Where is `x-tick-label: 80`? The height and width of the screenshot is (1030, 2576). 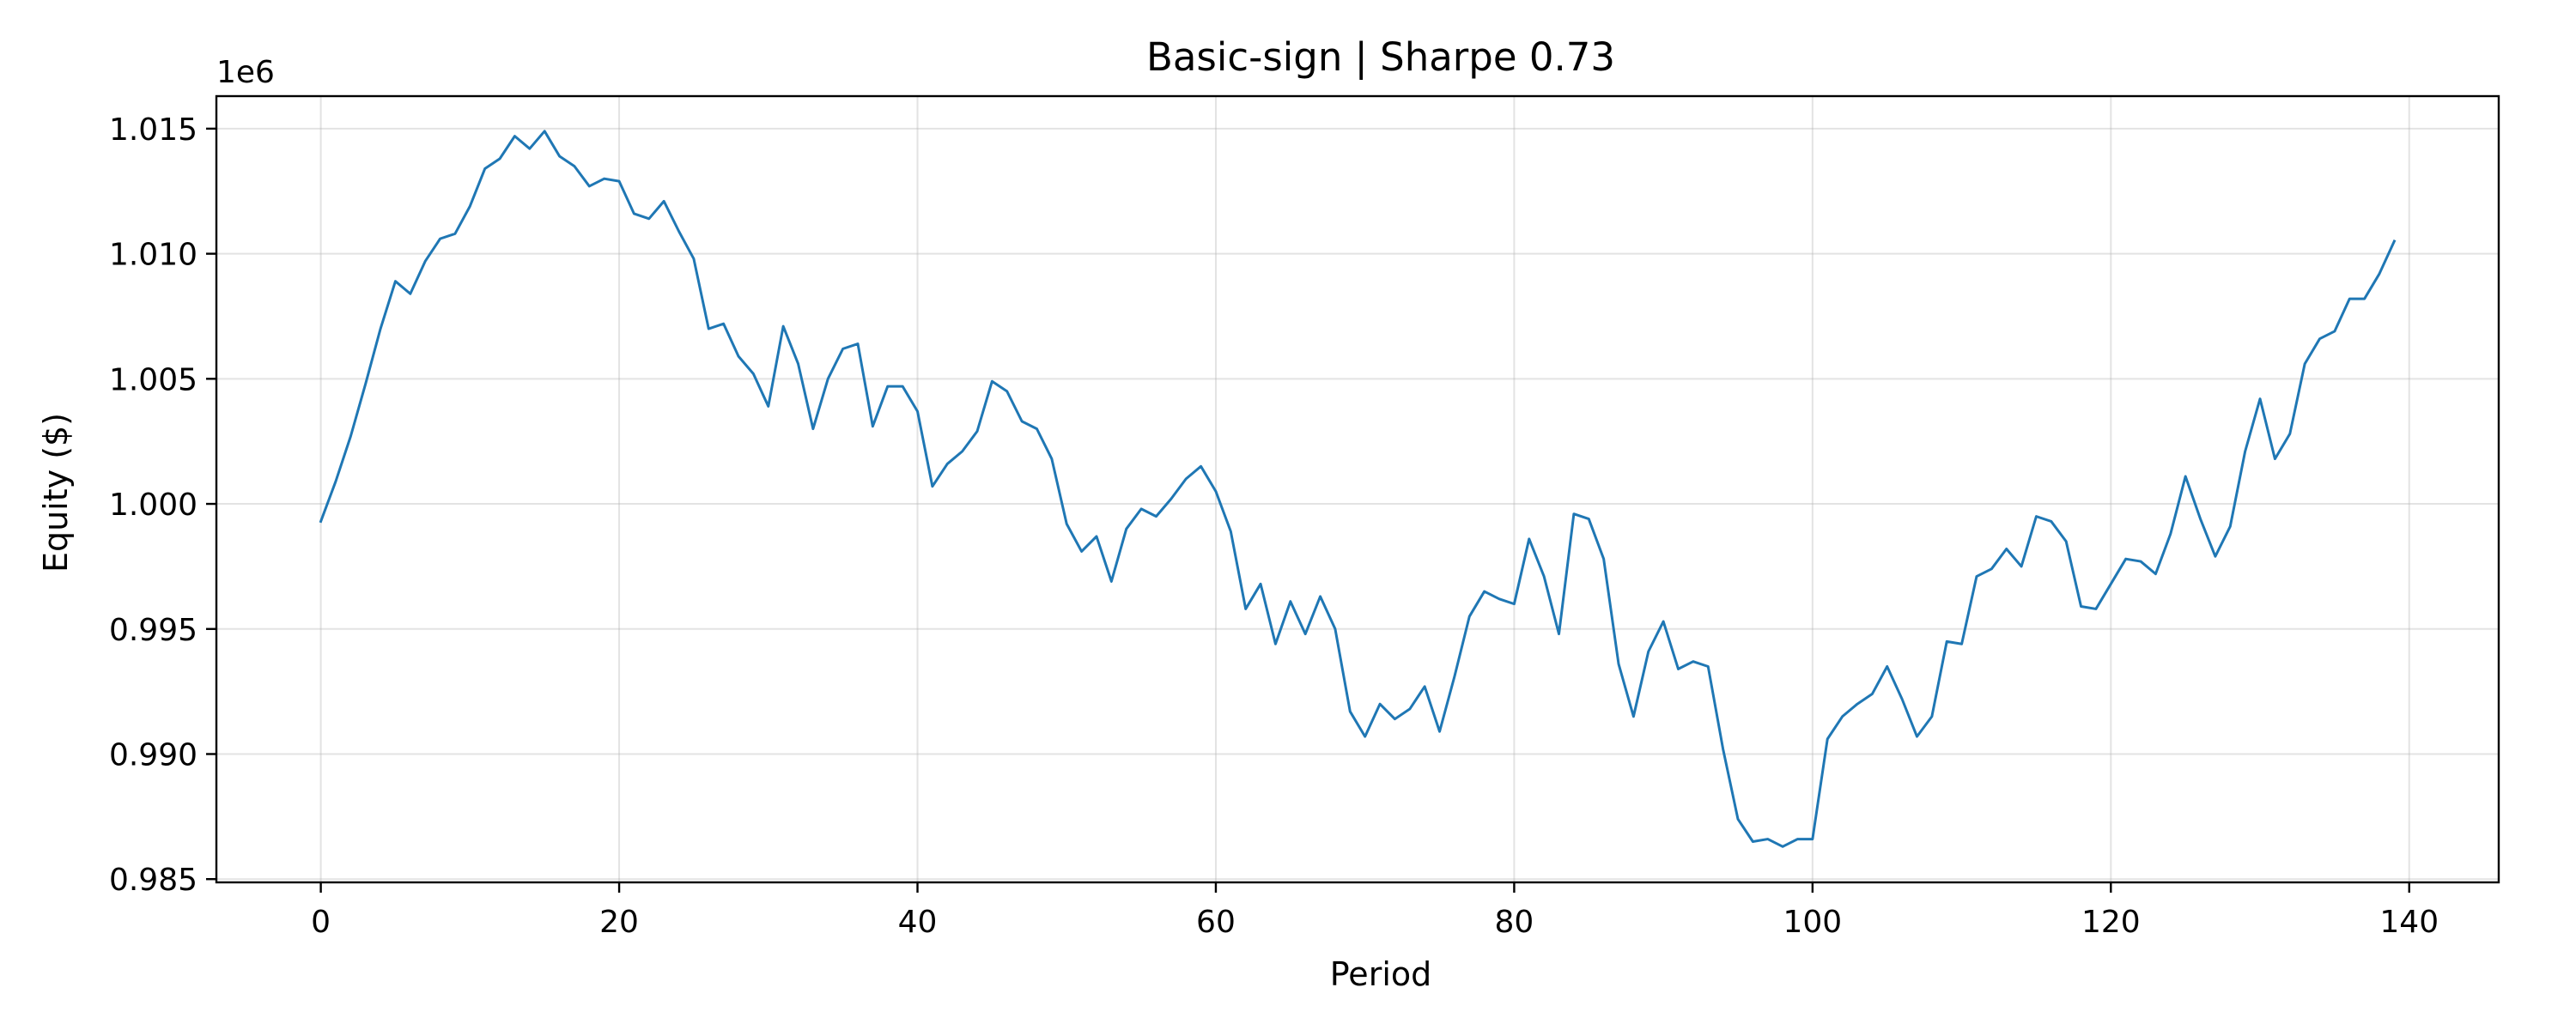
x-tick-label: 80 is located at coordinates (1514, 922).